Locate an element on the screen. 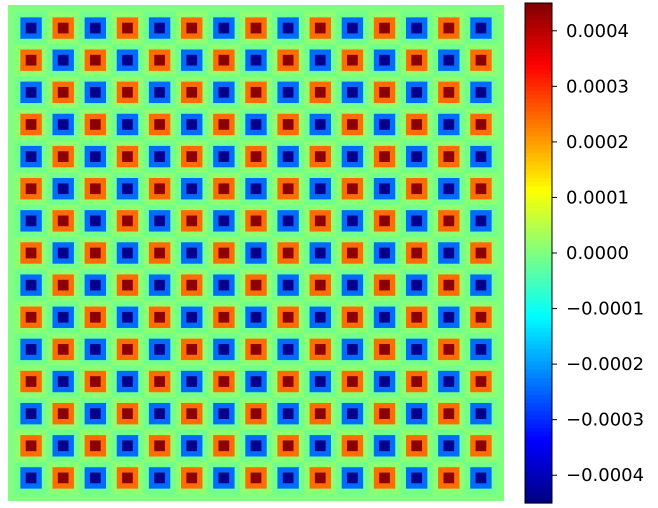 The width and height of the screenshot is (658, 508). colorbar-tick-label: 0.0001 is located at coordinates (597, 197).